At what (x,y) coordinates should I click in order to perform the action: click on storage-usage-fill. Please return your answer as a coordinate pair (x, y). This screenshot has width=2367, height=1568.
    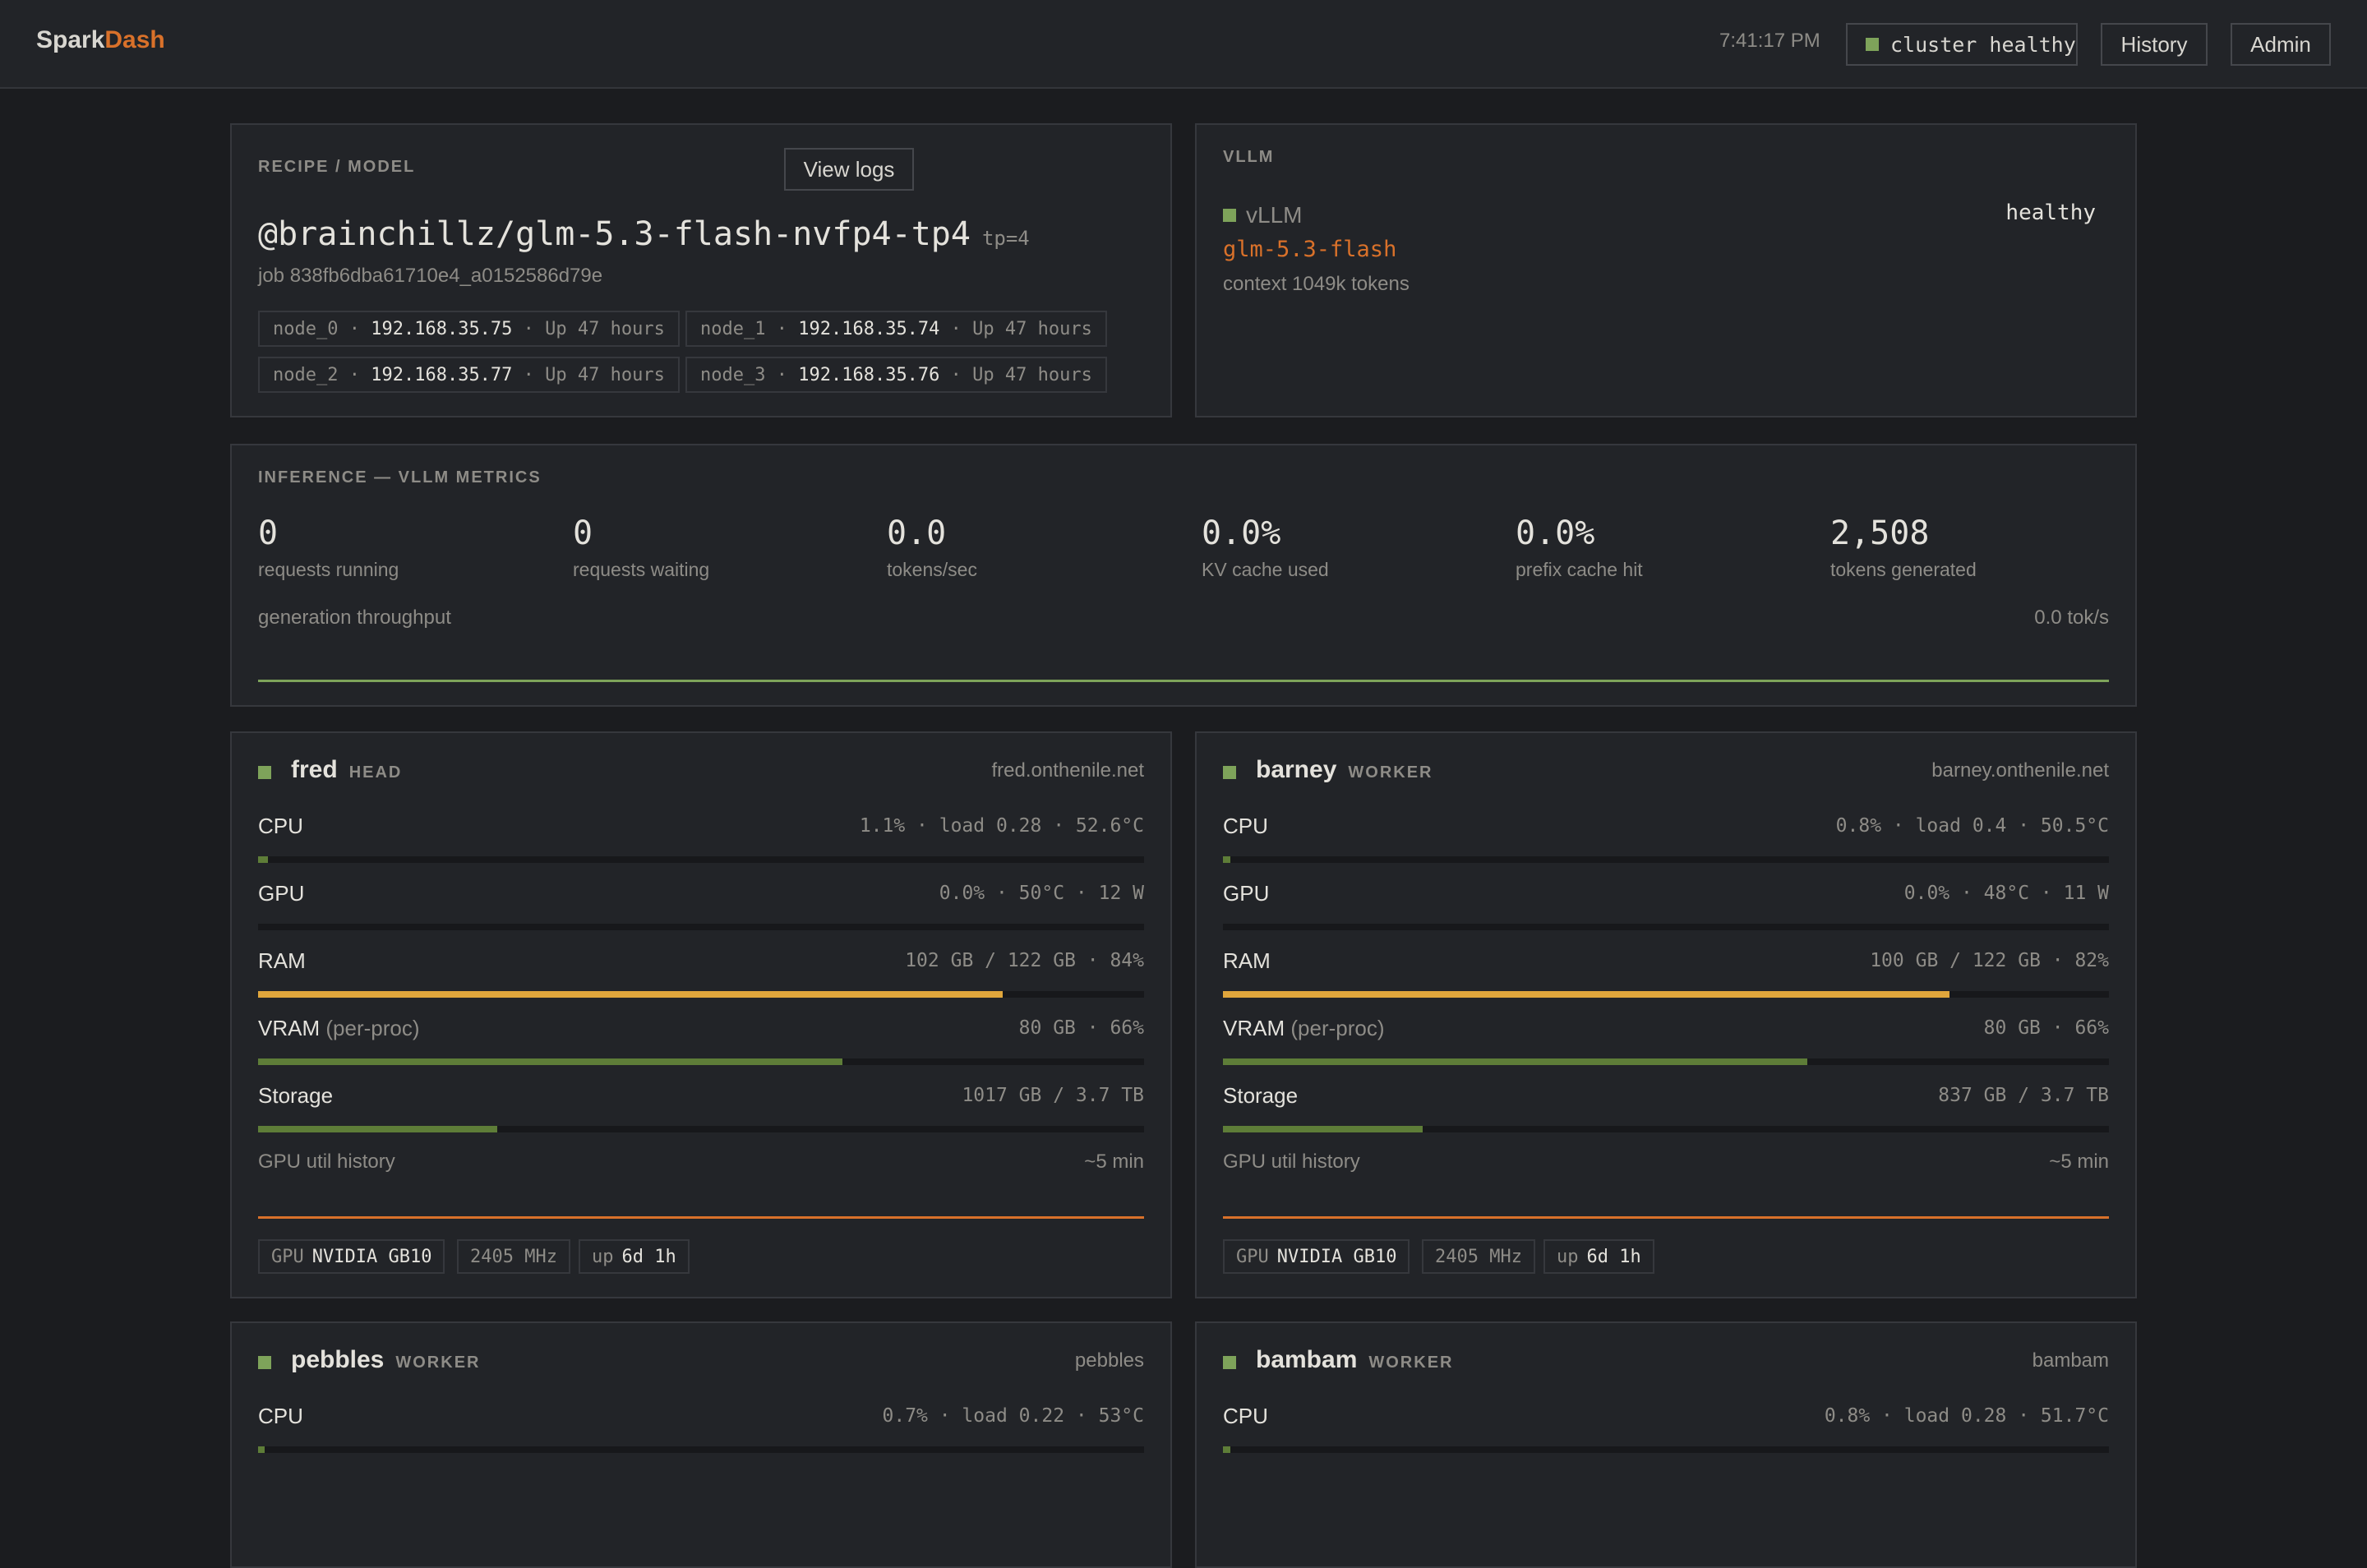
    Looking at the image, I should click on (1323, 1129).